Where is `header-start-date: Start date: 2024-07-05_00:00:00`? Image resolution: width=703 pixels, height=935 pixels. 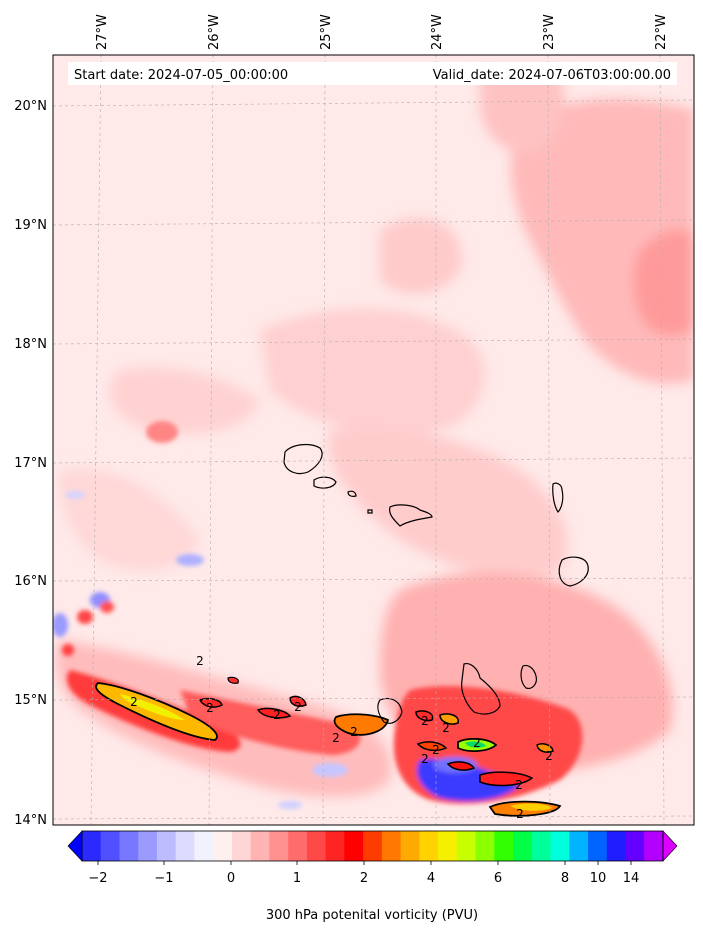 header-start-date: Start date: 2024-07-05_00:00:00 is located at coordinates (181, 75).